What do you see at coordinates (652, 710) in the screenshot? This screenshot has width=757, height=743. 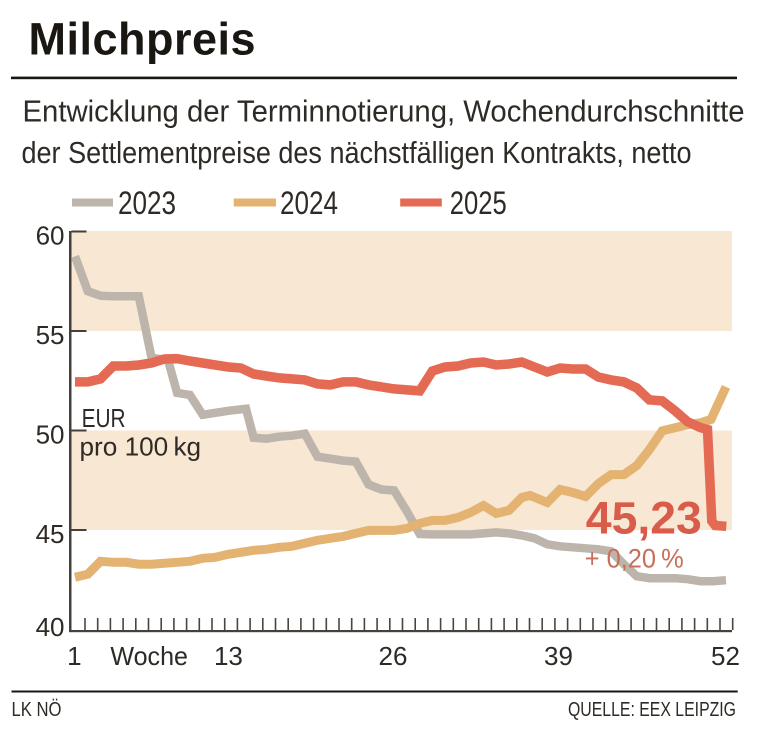 I see `svg-text: QUELLE: EEX LEIPZIG` at bounding box center [652, 710].